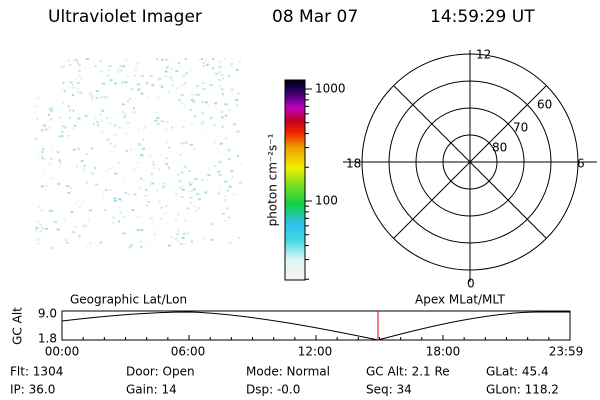 This screenshot has width=600, height=400. Describe the element at coordinates (18, 326) in the screenshot. I see `strip-axis-label: GC Alt` at that location.